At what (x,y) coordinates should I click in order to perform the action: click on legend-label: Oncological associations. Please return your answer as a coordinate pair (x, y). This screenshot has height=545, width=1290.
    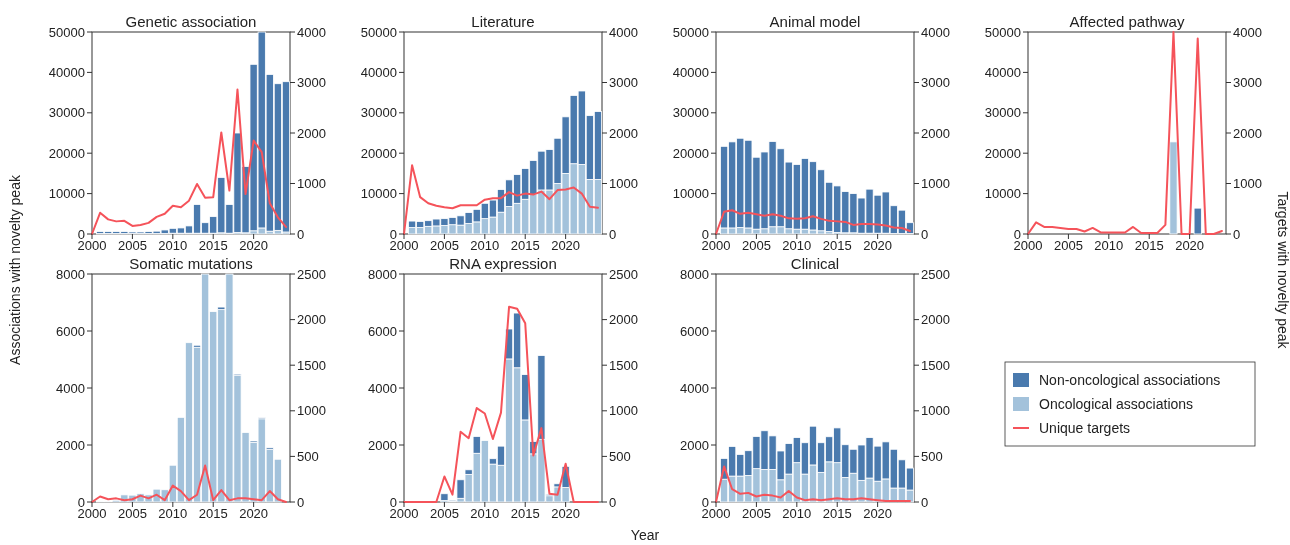
    Looking at the image, I should click on (1116, 403).